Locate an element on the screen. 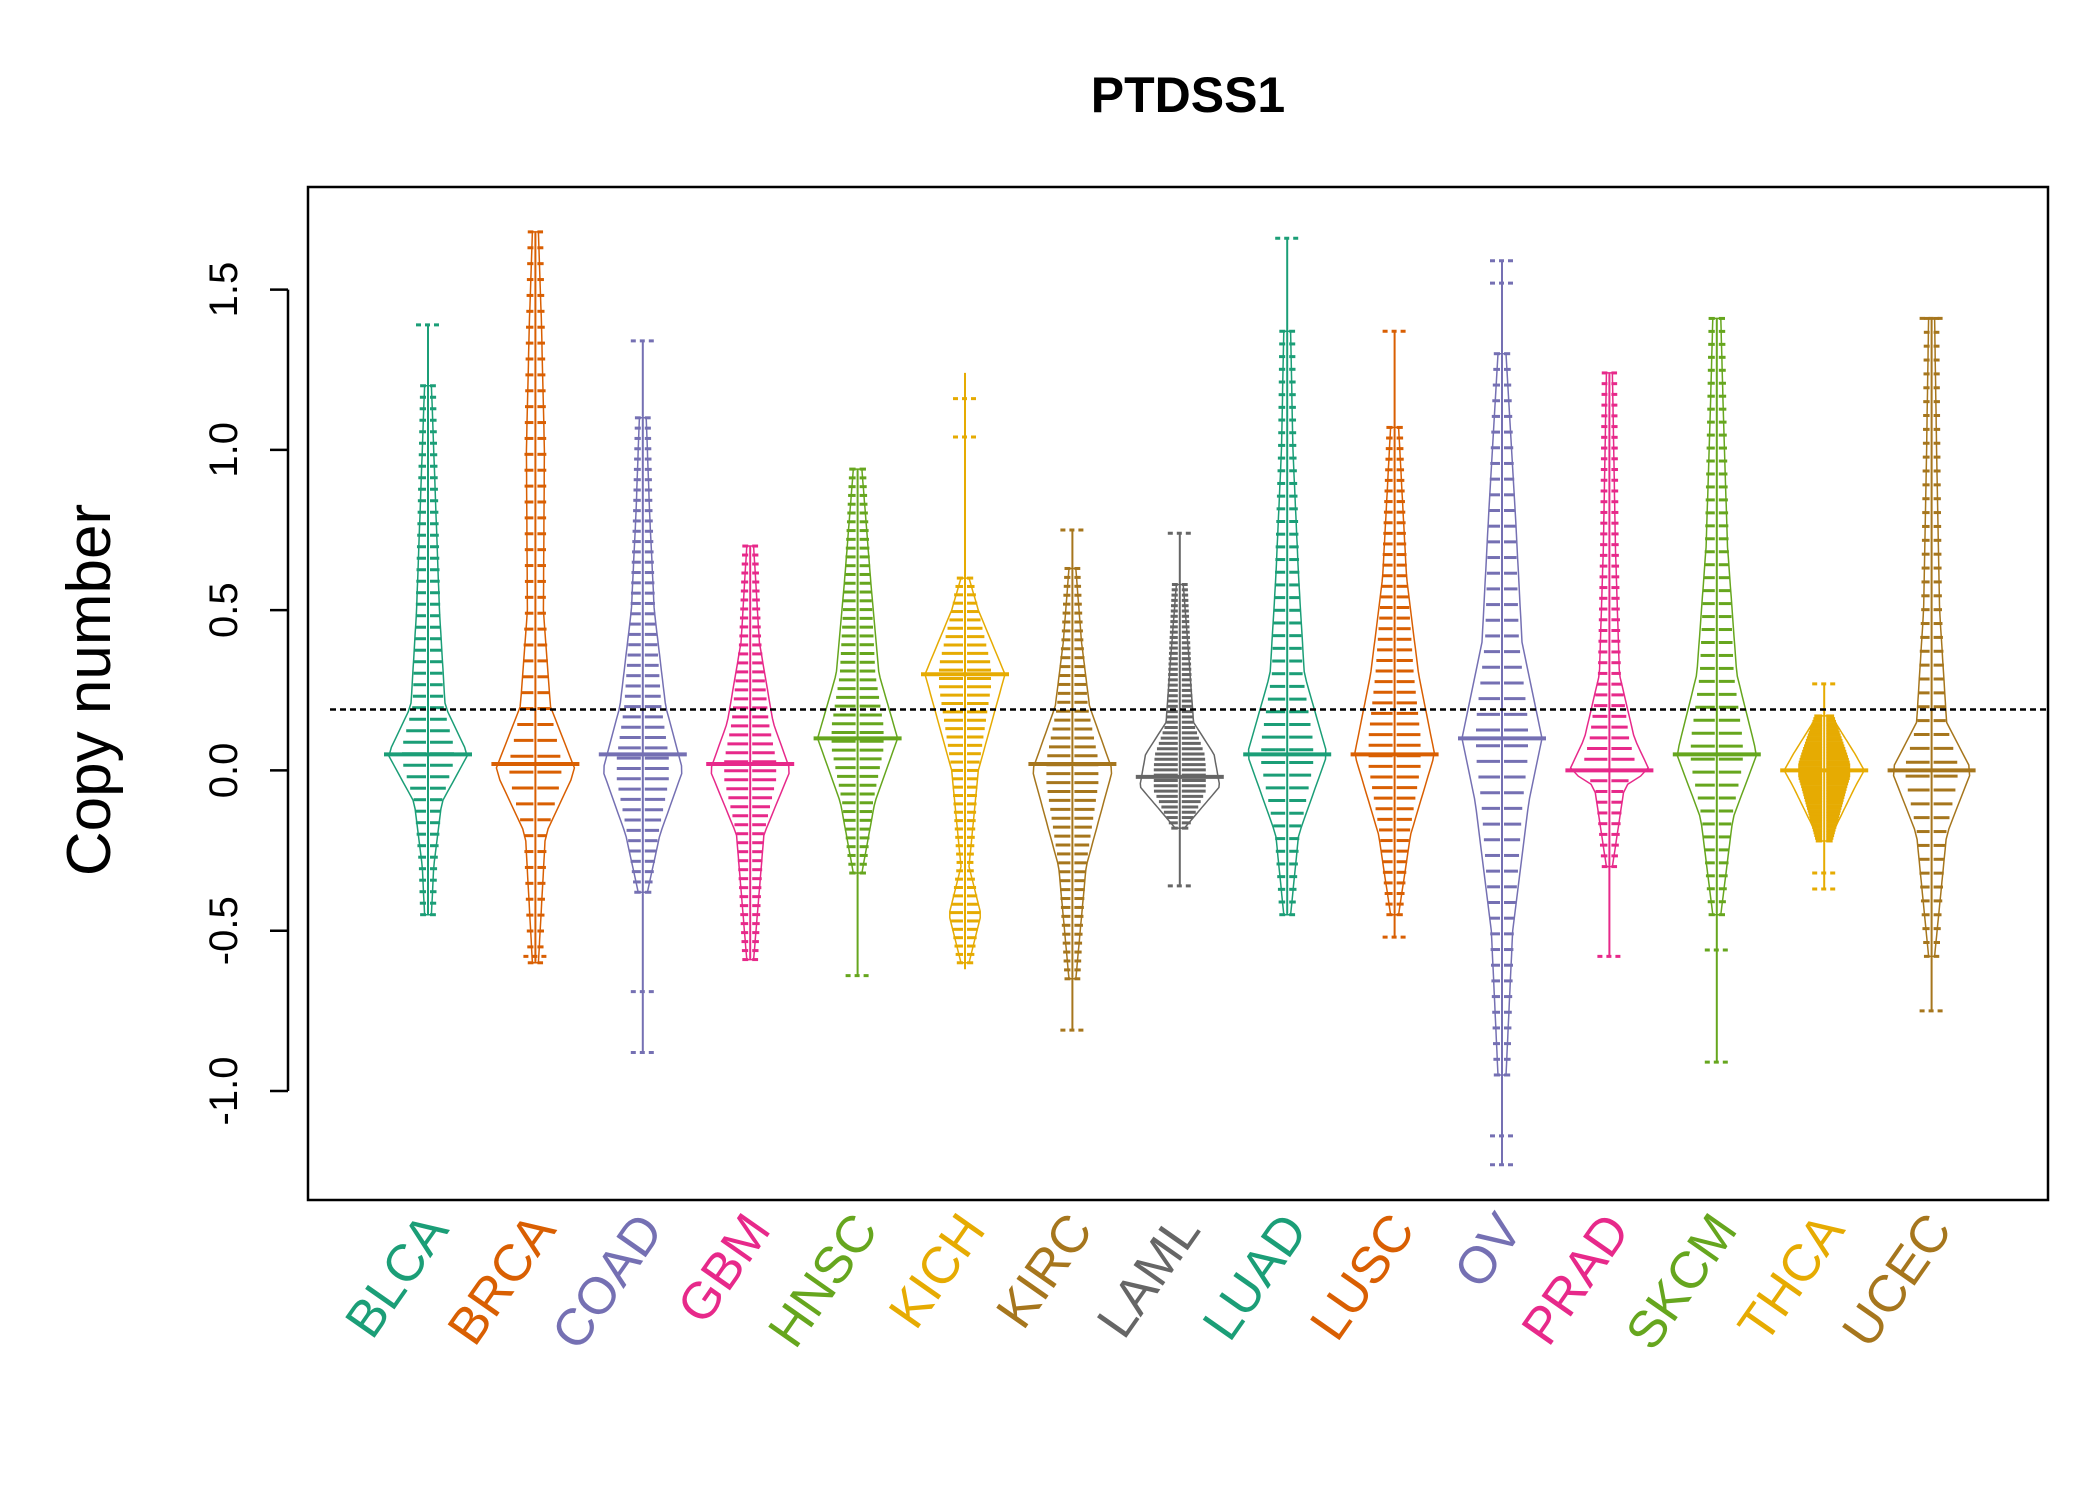 This screenshot has height=1500, width=2100. x-tick-label-kirc: KIRC is located at coordinates (1044, 1271).